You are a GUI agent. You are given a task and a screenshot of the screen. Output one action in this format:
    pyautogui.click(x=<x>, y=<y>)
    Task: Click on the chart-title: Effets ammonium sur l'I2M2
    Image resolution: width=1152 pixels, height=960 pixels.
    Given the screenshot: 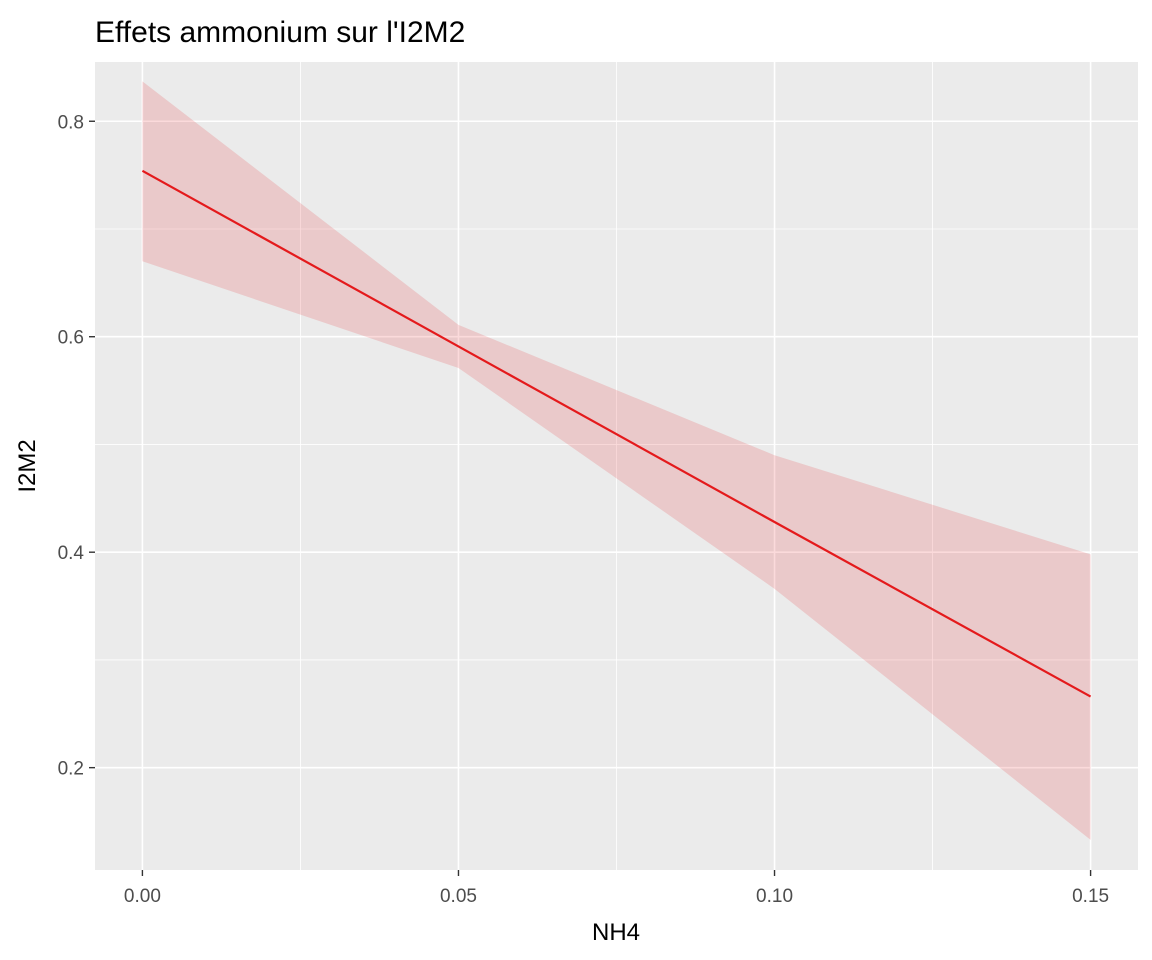 What is the action you would take?
    pyautogui.click(x=280, y=32)
    